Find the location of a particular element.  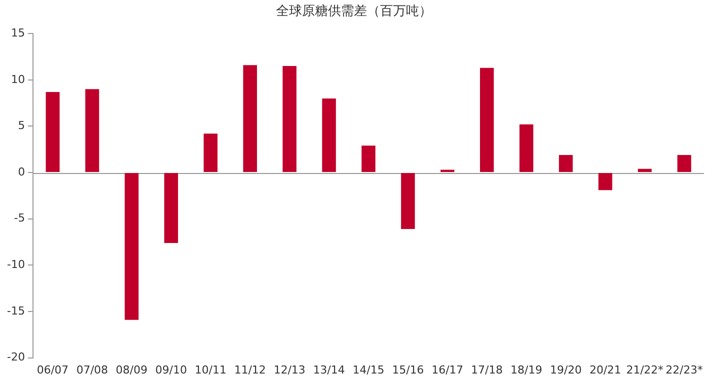

y-tick-label: 15 is located at coordinates (17, 33).